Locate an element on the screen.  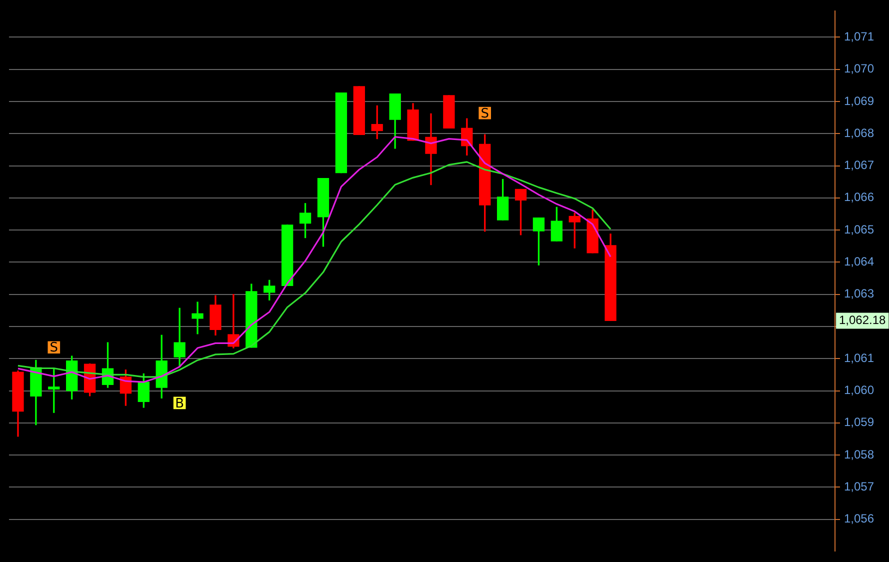
y-tick-label: 1,066 is located at coordinates (859, 197).